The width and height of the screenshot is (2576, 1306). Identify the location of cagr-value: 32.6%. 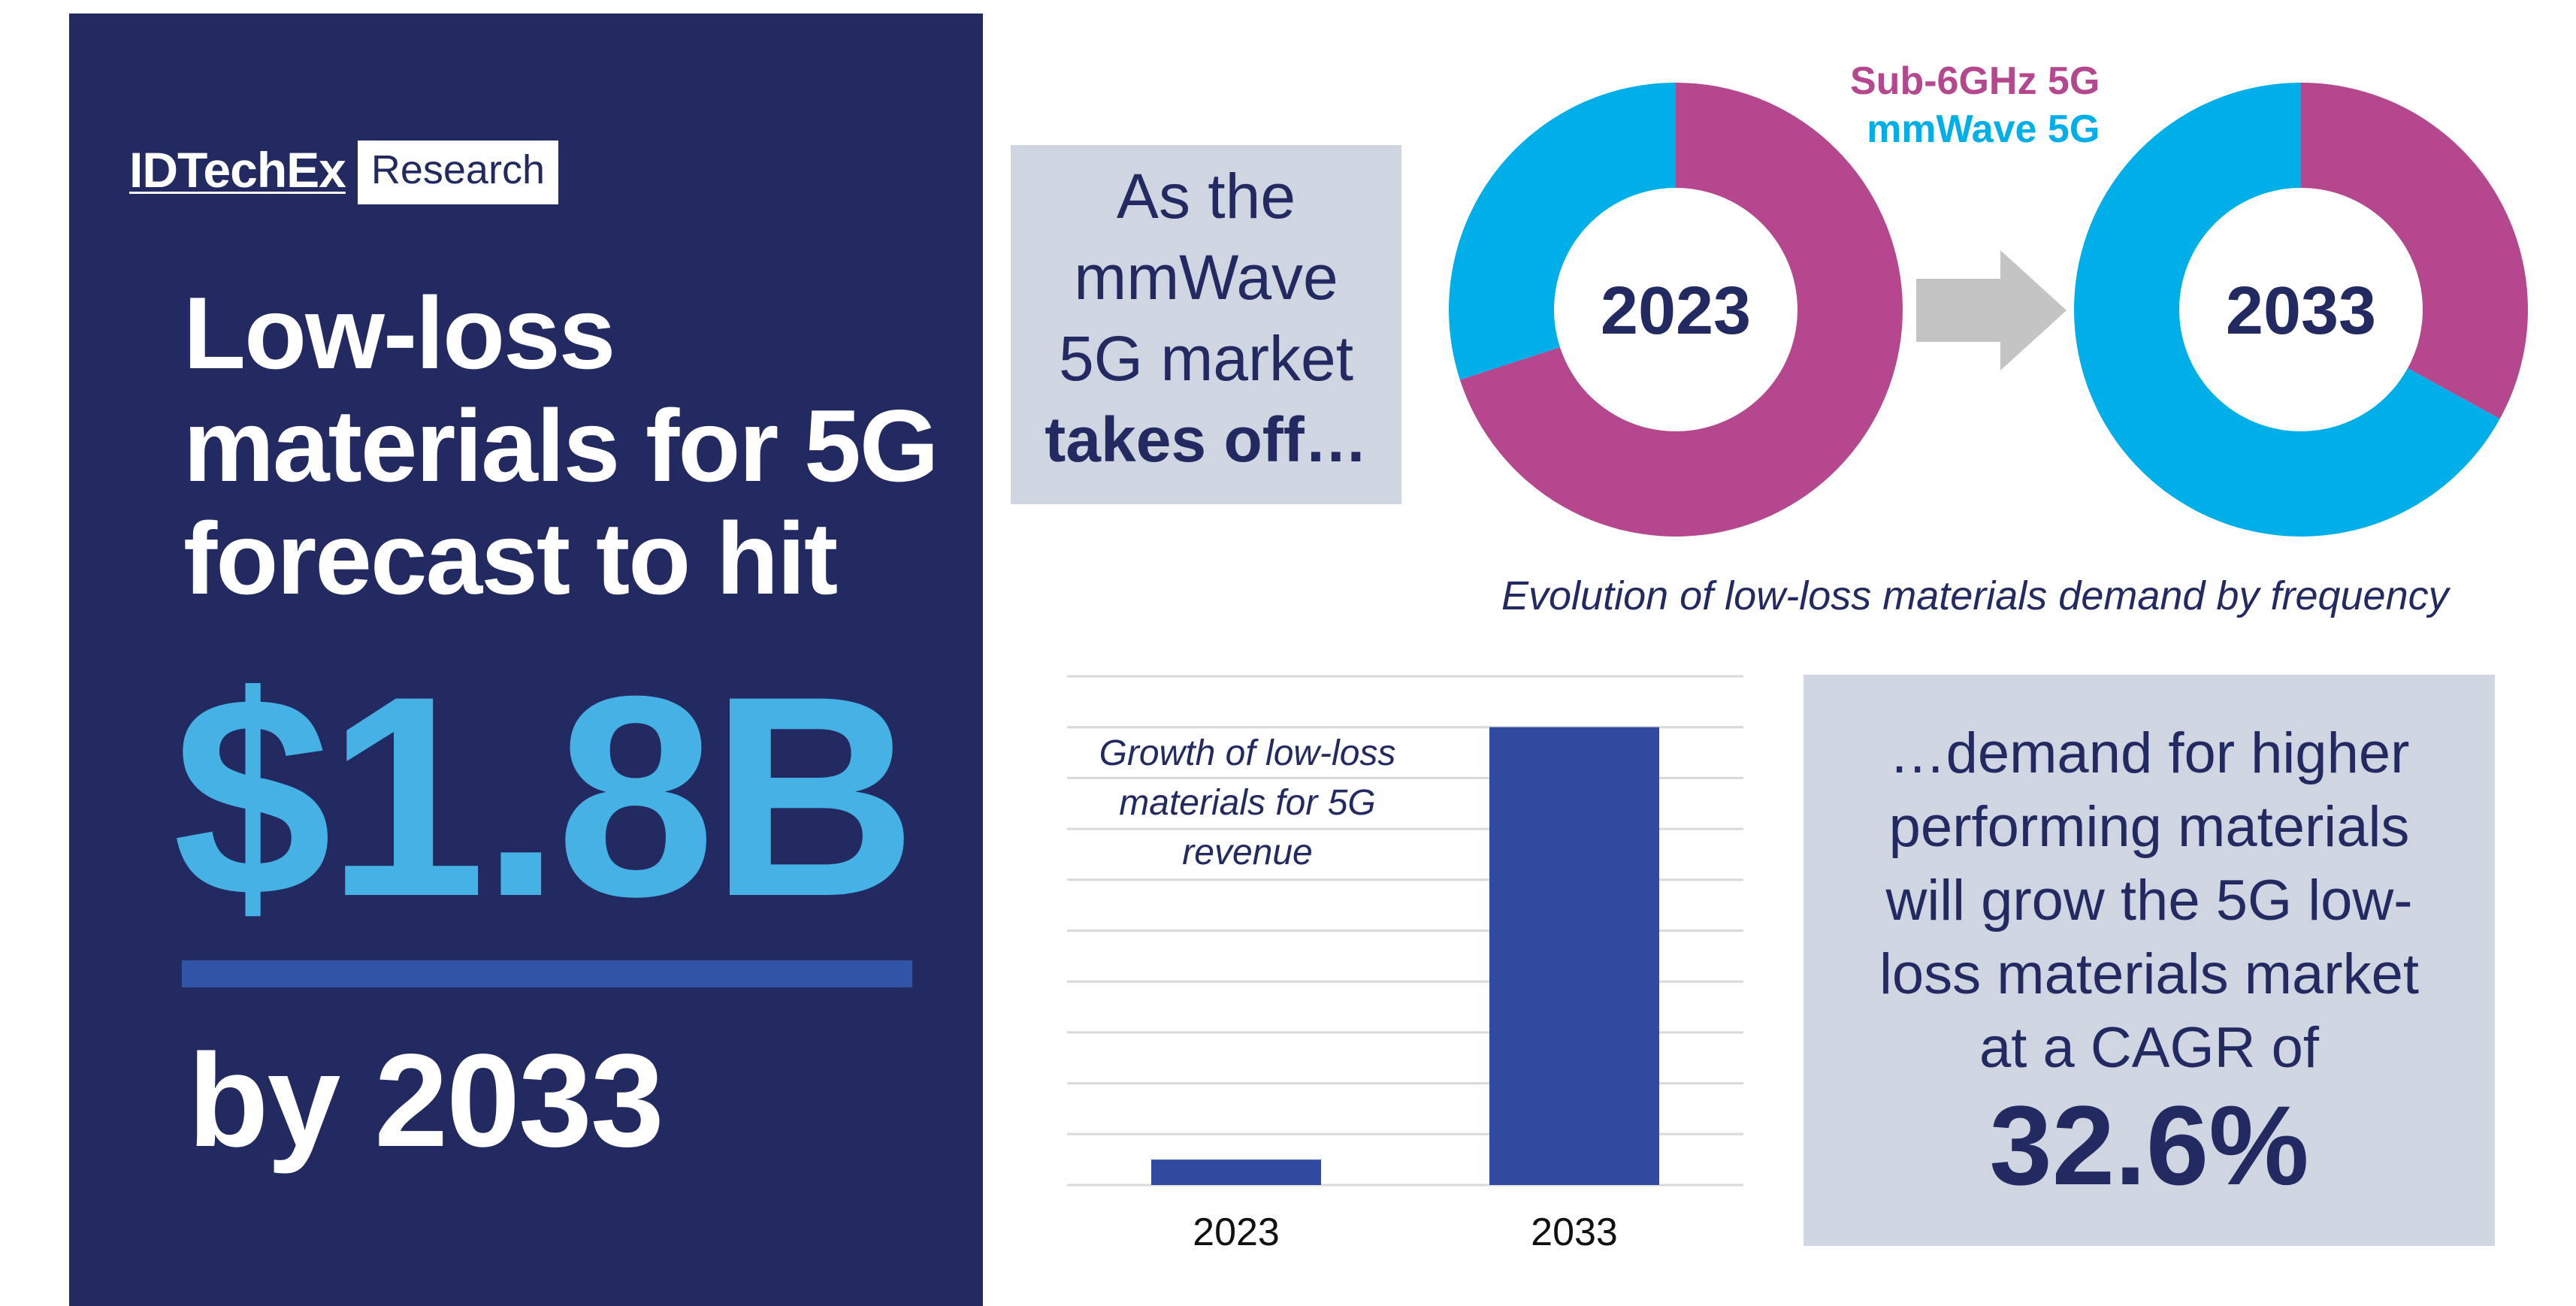
(2149, 1145).